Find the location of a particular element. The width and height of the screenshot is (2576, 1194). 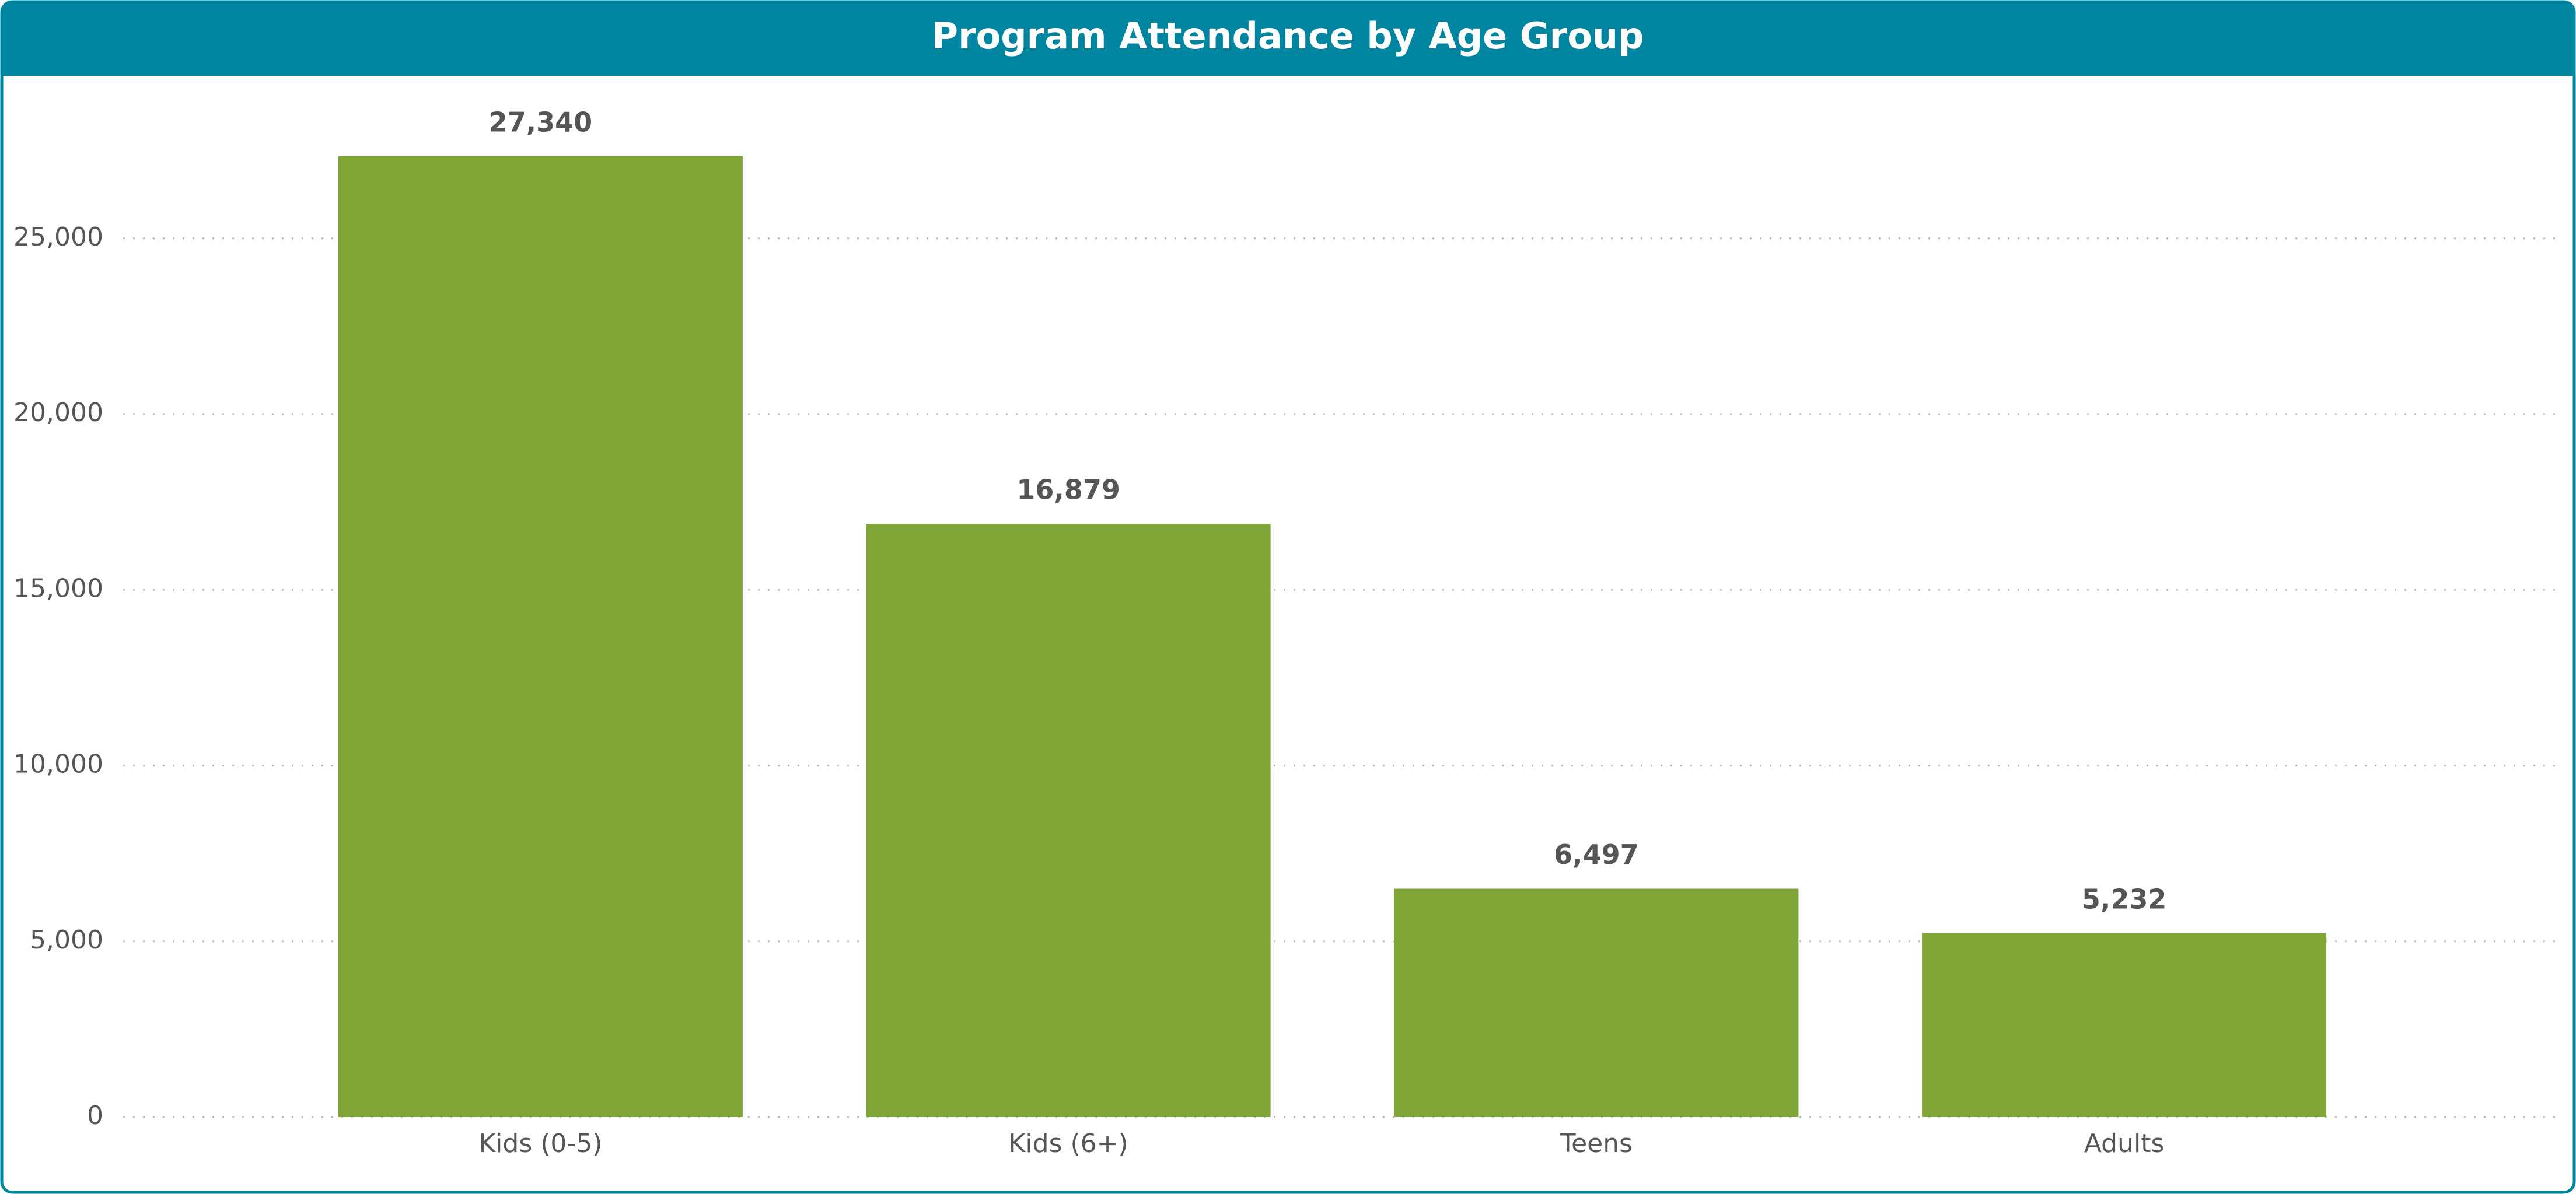

x-tick-label: Kids (0-5) is located at coordinates (540, 1143).